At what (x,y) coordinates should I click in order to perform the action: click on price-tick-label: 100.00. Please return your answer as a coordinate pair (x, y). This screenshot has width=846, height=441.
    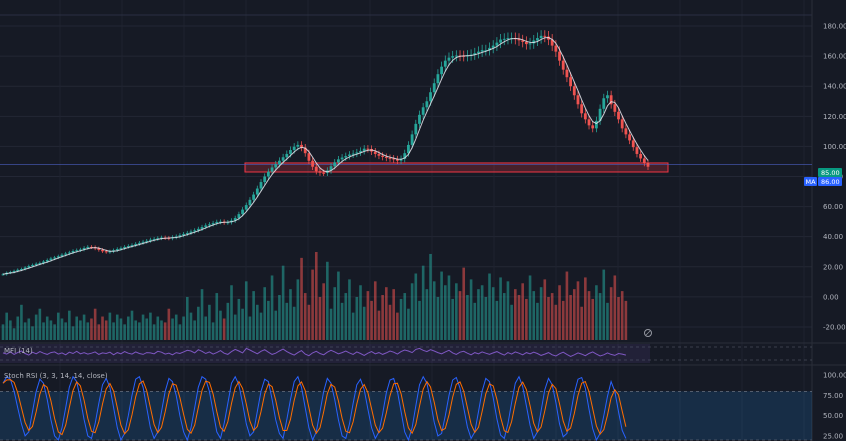
    Looking at the image, I should click on (834, 147).